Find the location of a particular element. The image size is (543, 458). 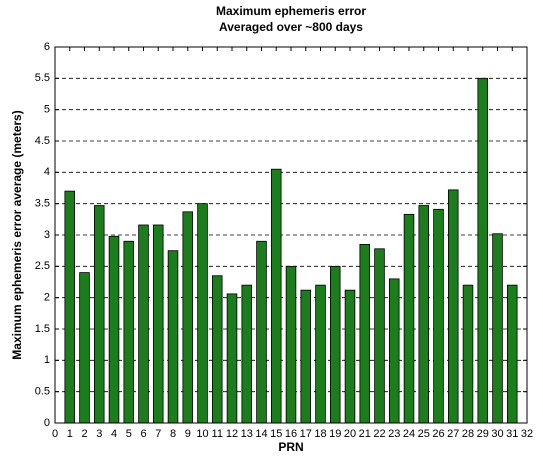

y-tick-label: 6 is located at coordinates (47, 47).